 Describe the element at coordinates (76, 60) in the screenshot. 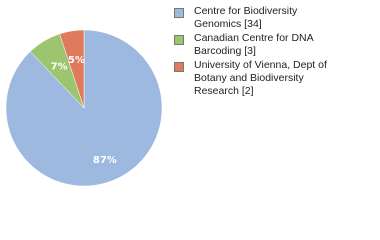

I see `slice-label: 5%` at that location.